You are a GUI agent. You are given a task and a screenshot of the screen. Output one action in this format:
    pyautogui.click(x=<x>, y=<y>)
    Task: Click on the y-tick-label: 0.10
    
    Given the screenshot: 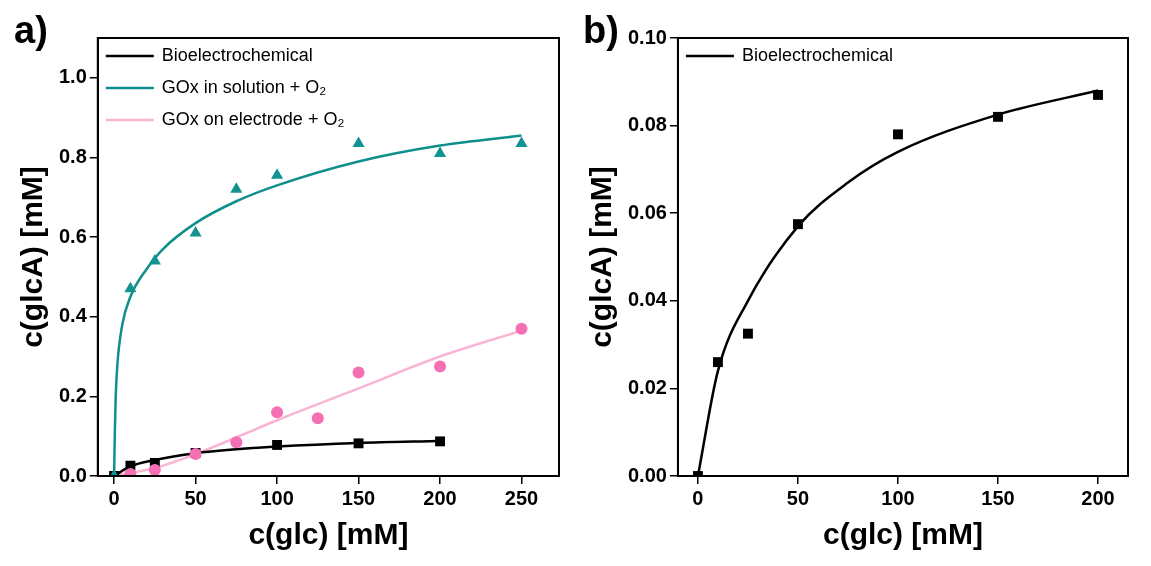 What is the action you would take?
    pyautogui.click(x=647, y=36)
    